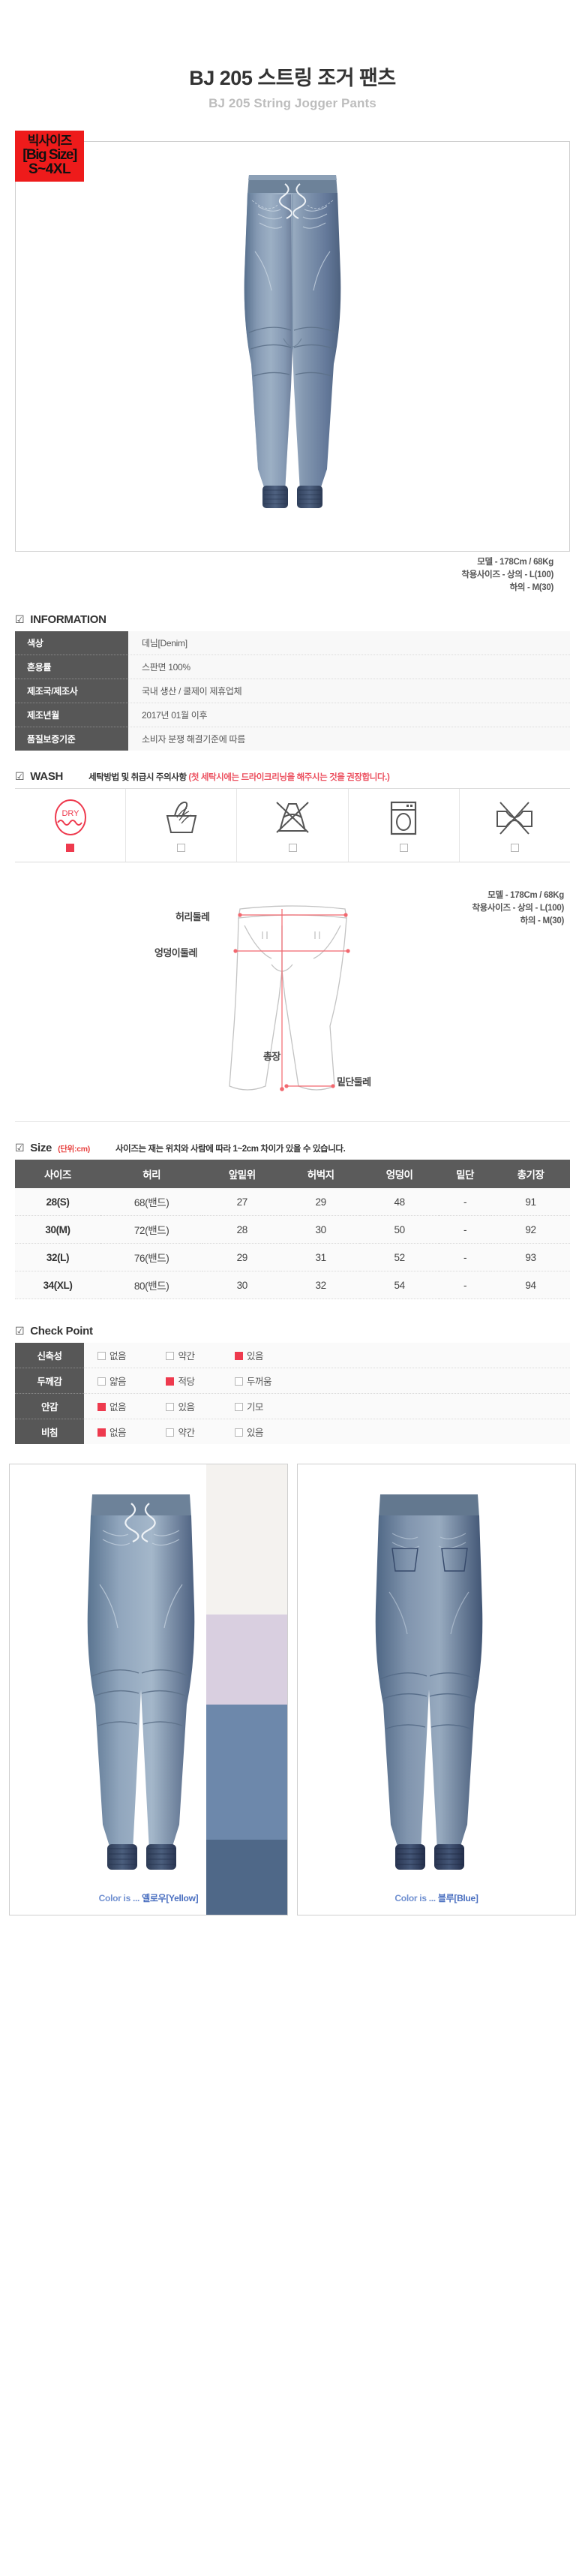 Image resolution: width=585 pixels, height=2576 pixels. I want to click on size-col-header: 허벅지, so click(321, 1174).